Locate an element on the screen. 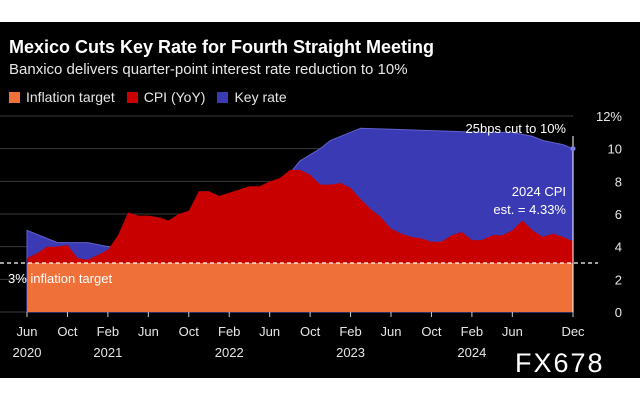 The height and width of the screenshot is (400, 640). cut-annotation: 25bps cut to 10% is located at coordinates (516, 128).